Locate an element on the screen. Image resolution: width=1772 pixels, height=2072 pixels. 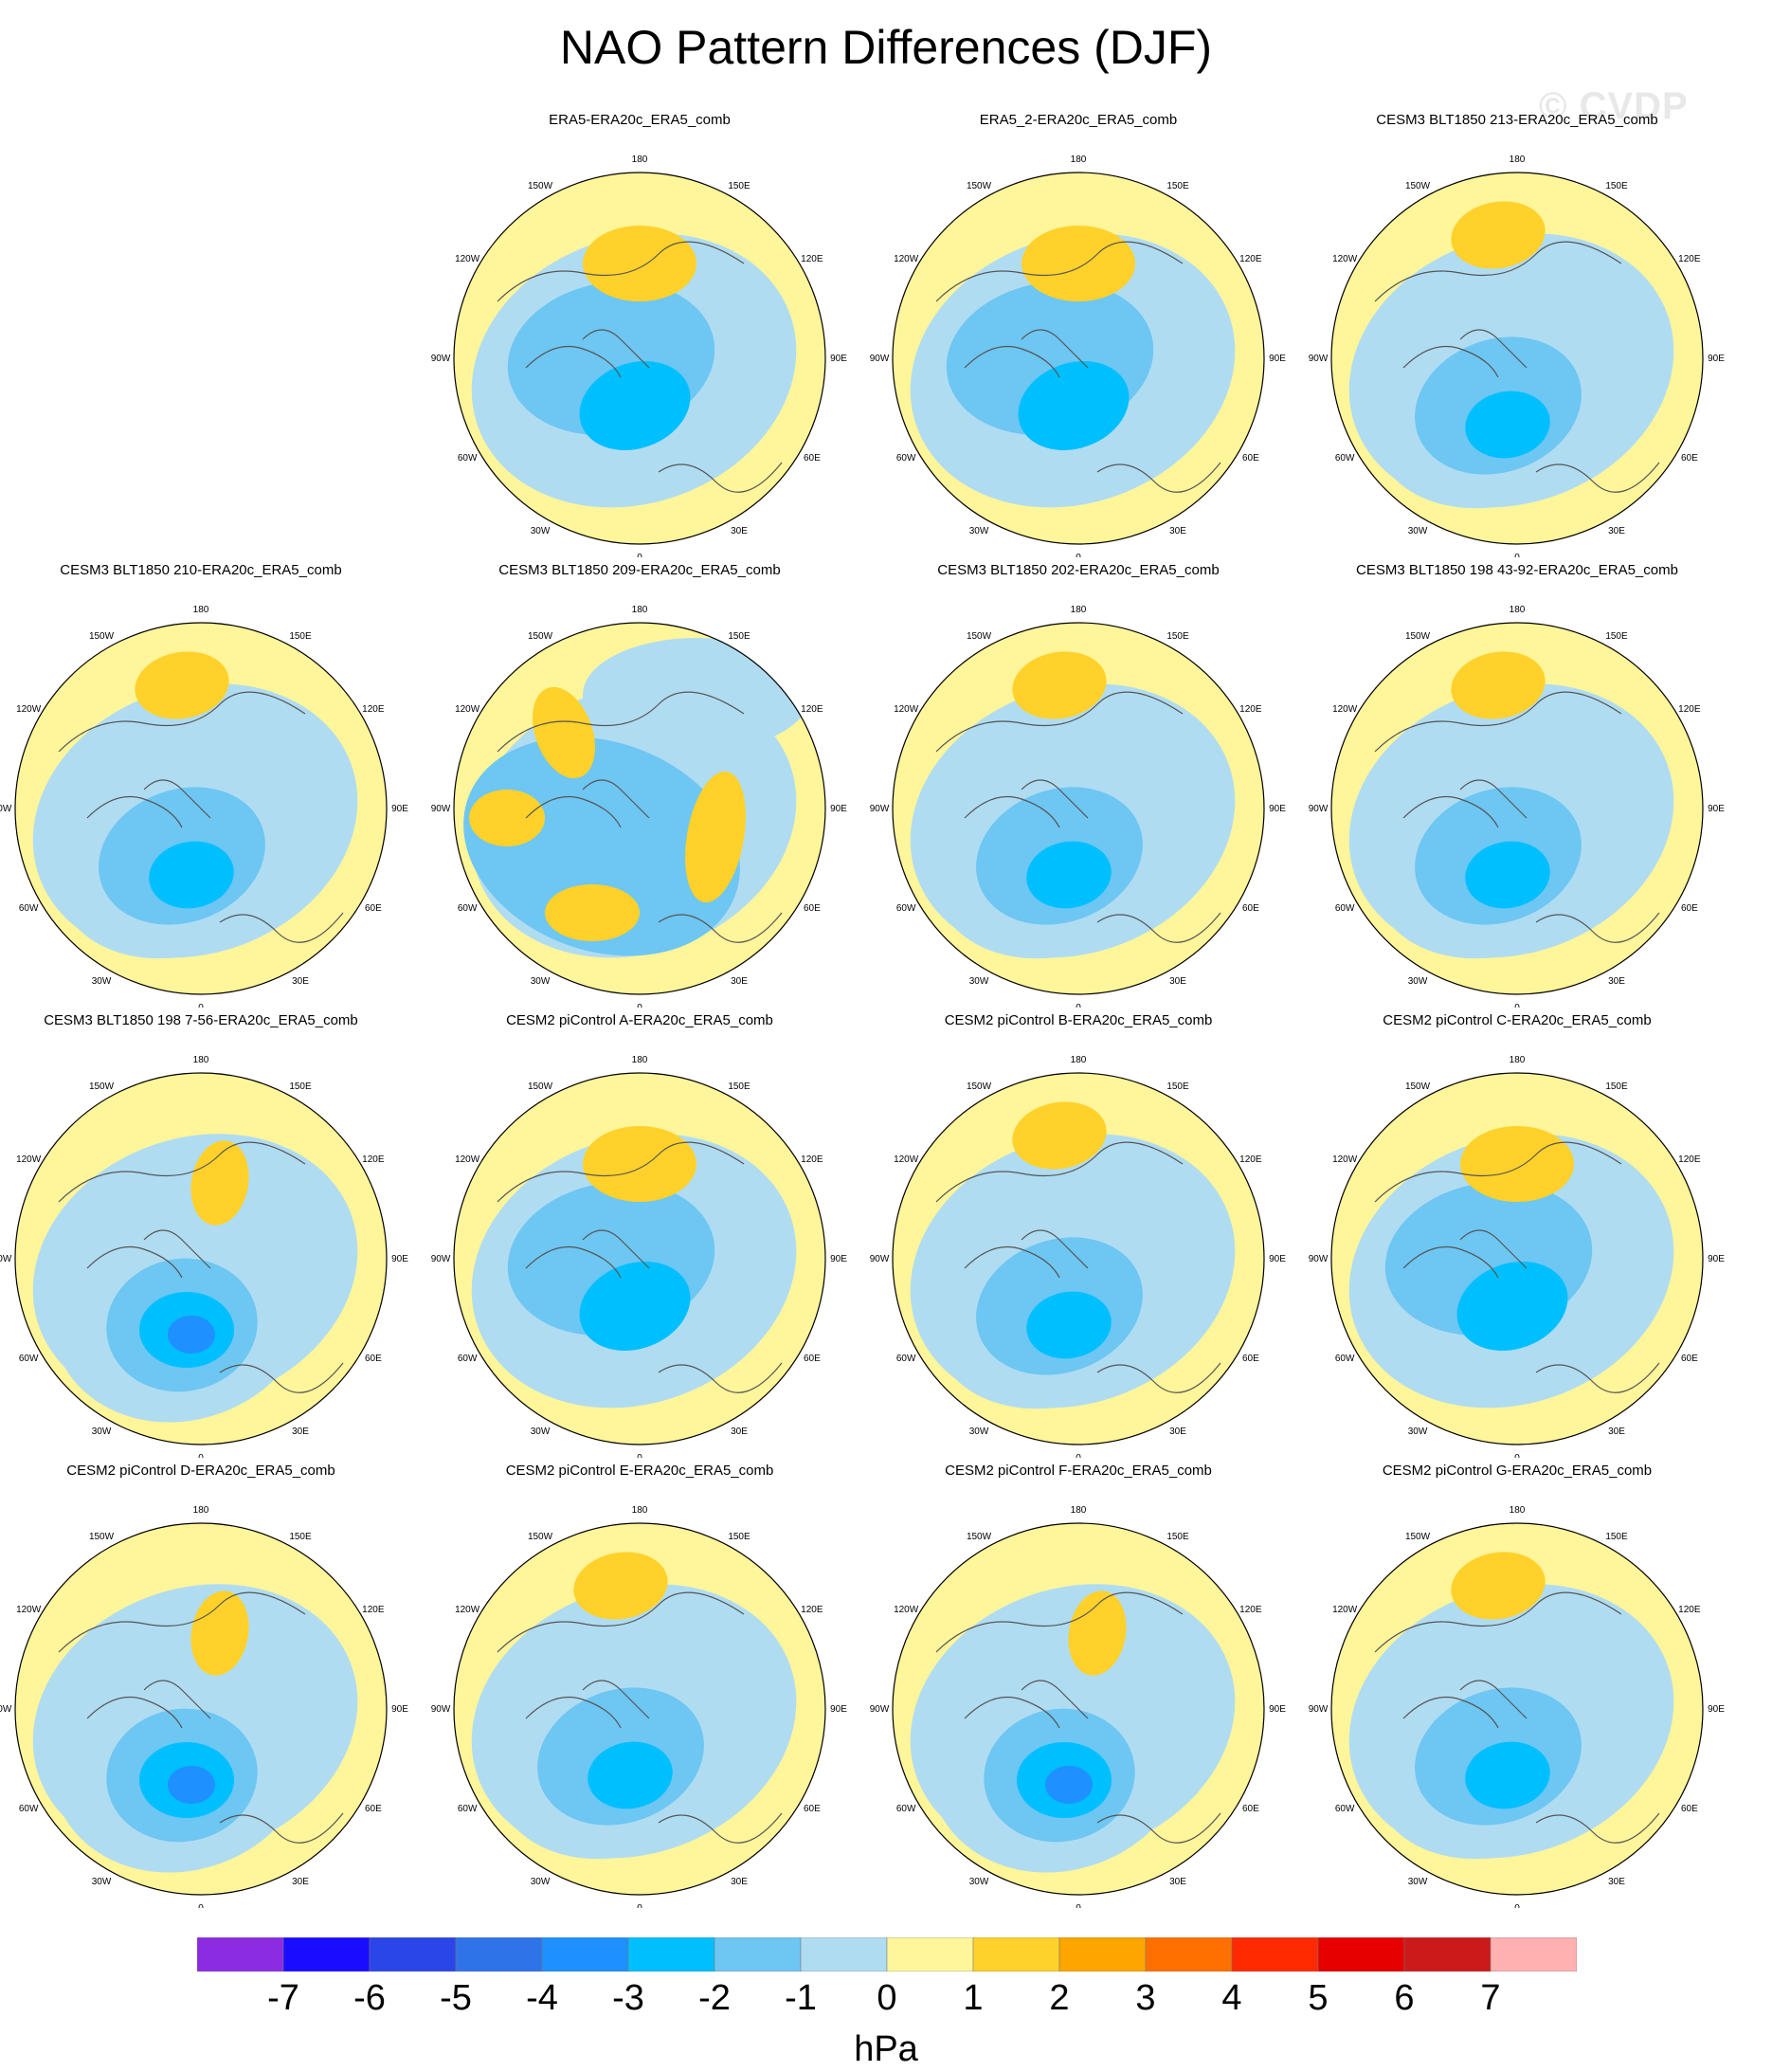
panel-title: CESM2 piControl E-ERA20c_ERA5_comb is located at coordinates (639, 1471).